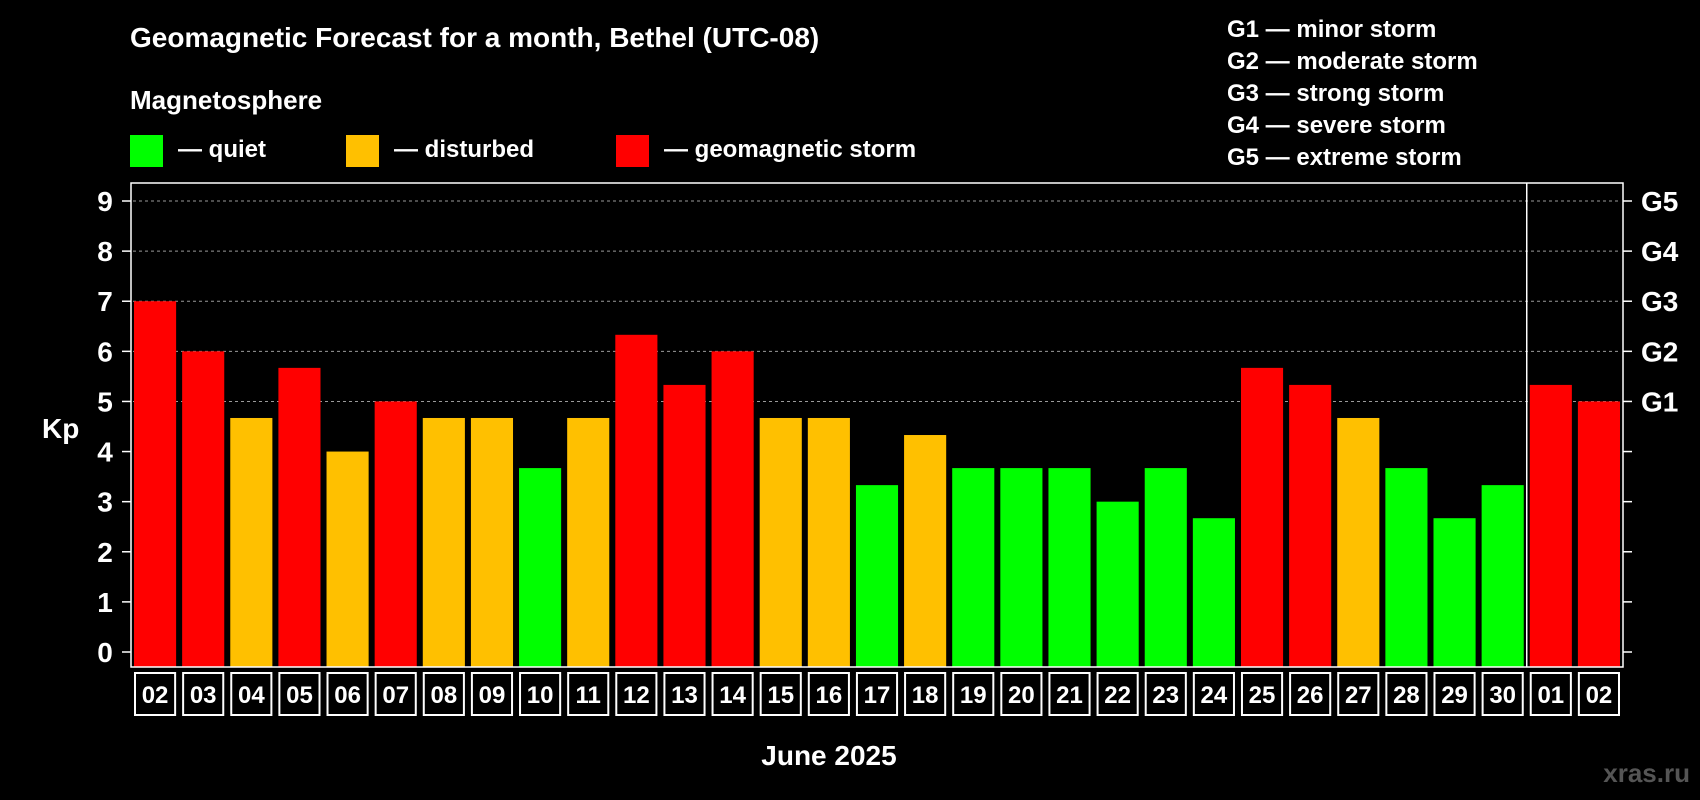 The width and height of the screenshot is (1700, 800). What do you see at coordinates (1336, 125) in the screenshot?
I see `storm-scale-g4: G4 — severe storm` at bounding box center [1336, 125].